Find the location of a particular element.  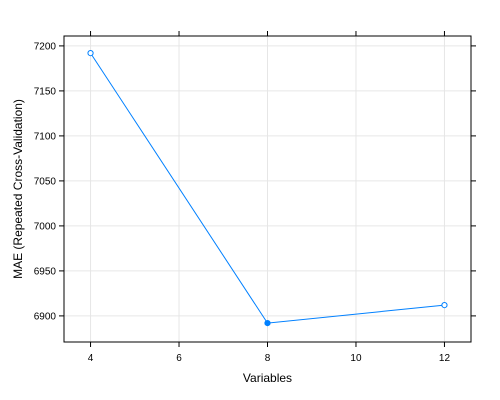

y-tick-label: 7050 is located at coordinates (45, 181).